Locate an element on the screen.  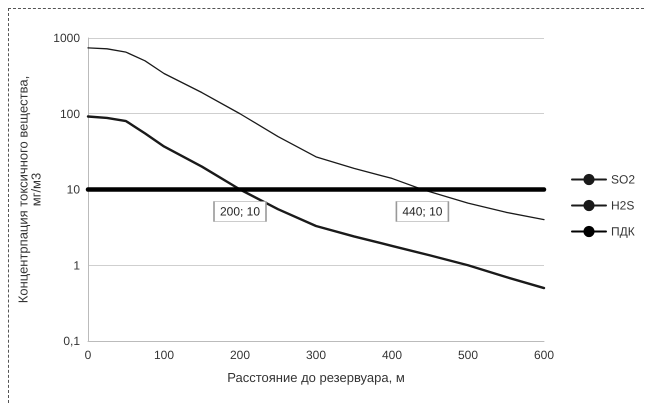
x-tick-label: 400 is located at coordinates (392, 355).